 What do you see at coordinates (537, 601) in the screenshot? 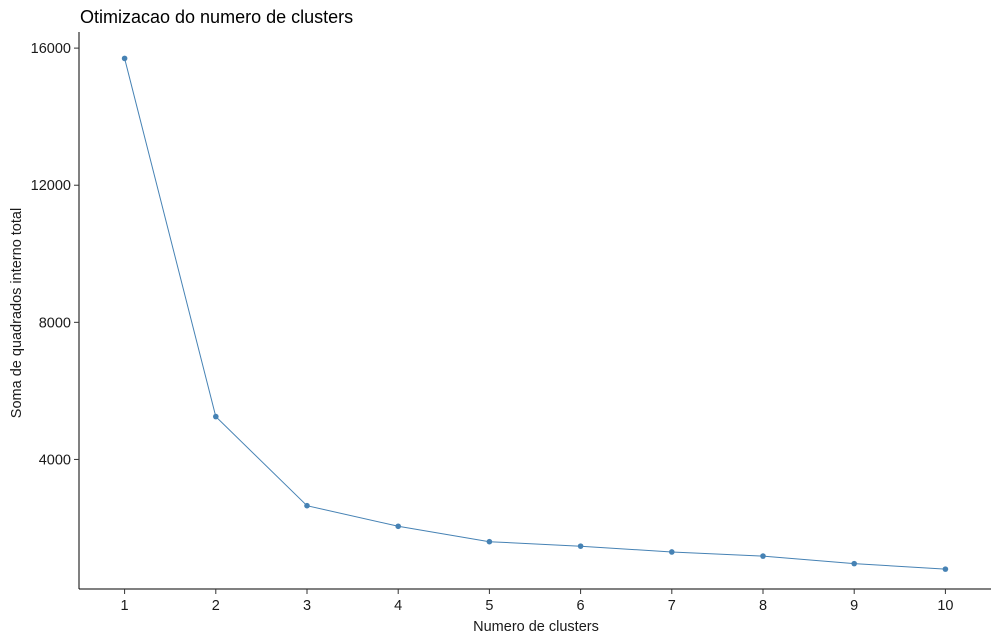
I see `x-axis-ticks: 1 2 3 4 5 6 7 8 9 10` at bounding box center [537, 601].